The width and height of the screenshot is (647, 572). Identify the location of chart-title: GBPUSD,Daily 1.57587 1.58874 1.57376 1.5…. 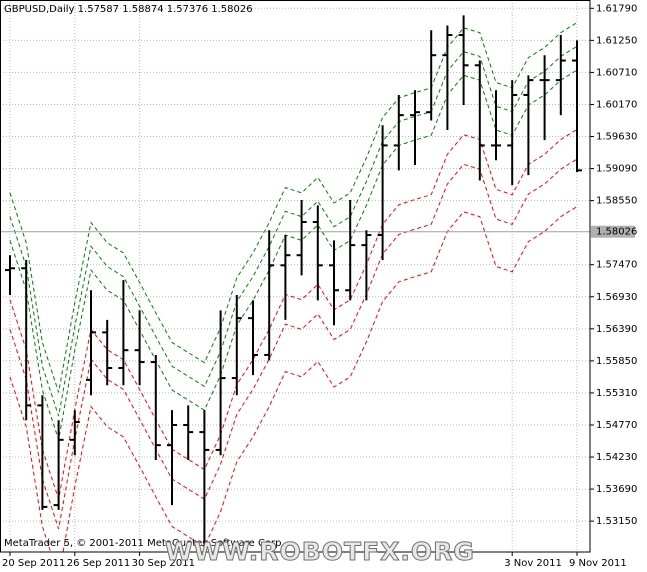
(128, 9).